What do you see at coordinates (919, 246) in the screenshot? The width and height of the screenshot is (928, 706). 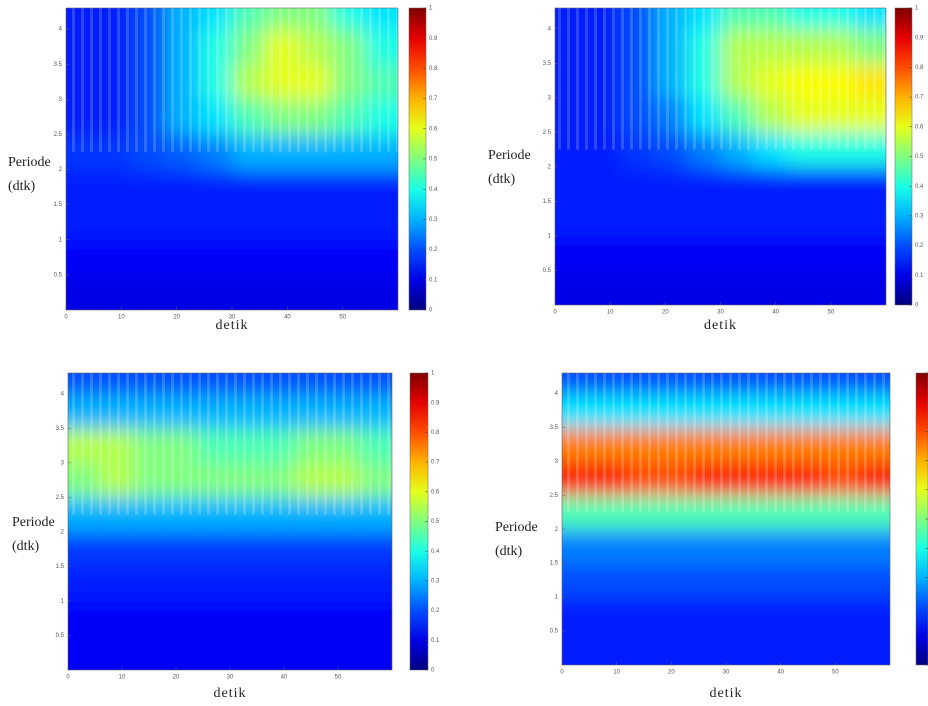 I see `colorbar-tick-label: 0.2` at bounding box center [919, 246].